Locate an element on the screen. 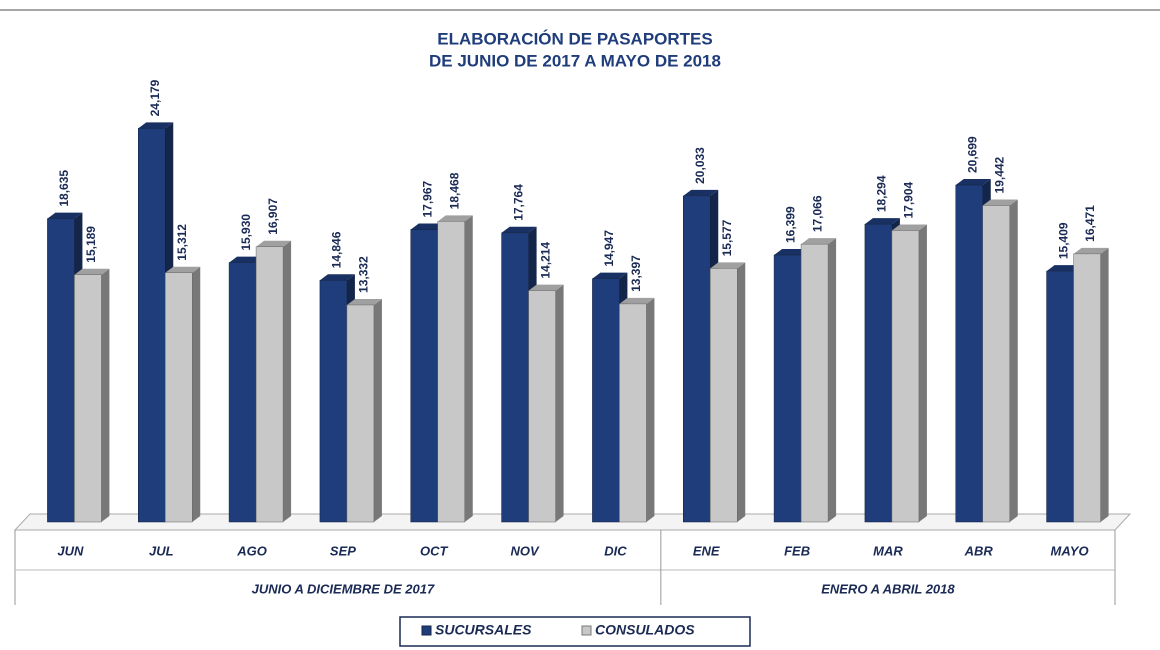 The height and width of the screenshot is (650, 1160). x-tick-label: ABR is located at coordinates (979, 550).